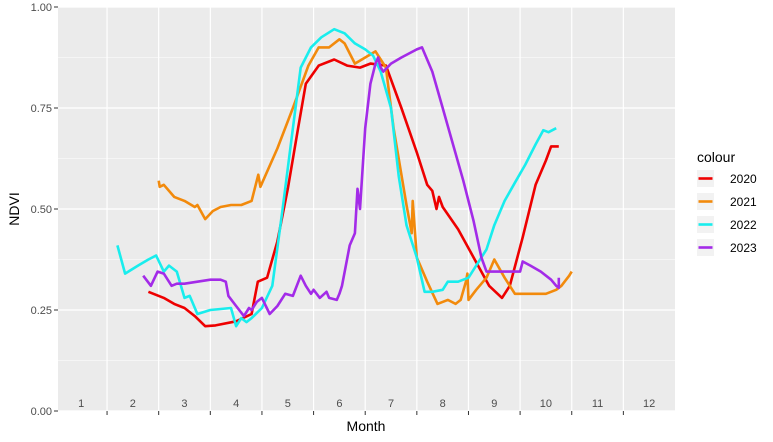  I want to click on legend-title: colour, so click(716, 157).